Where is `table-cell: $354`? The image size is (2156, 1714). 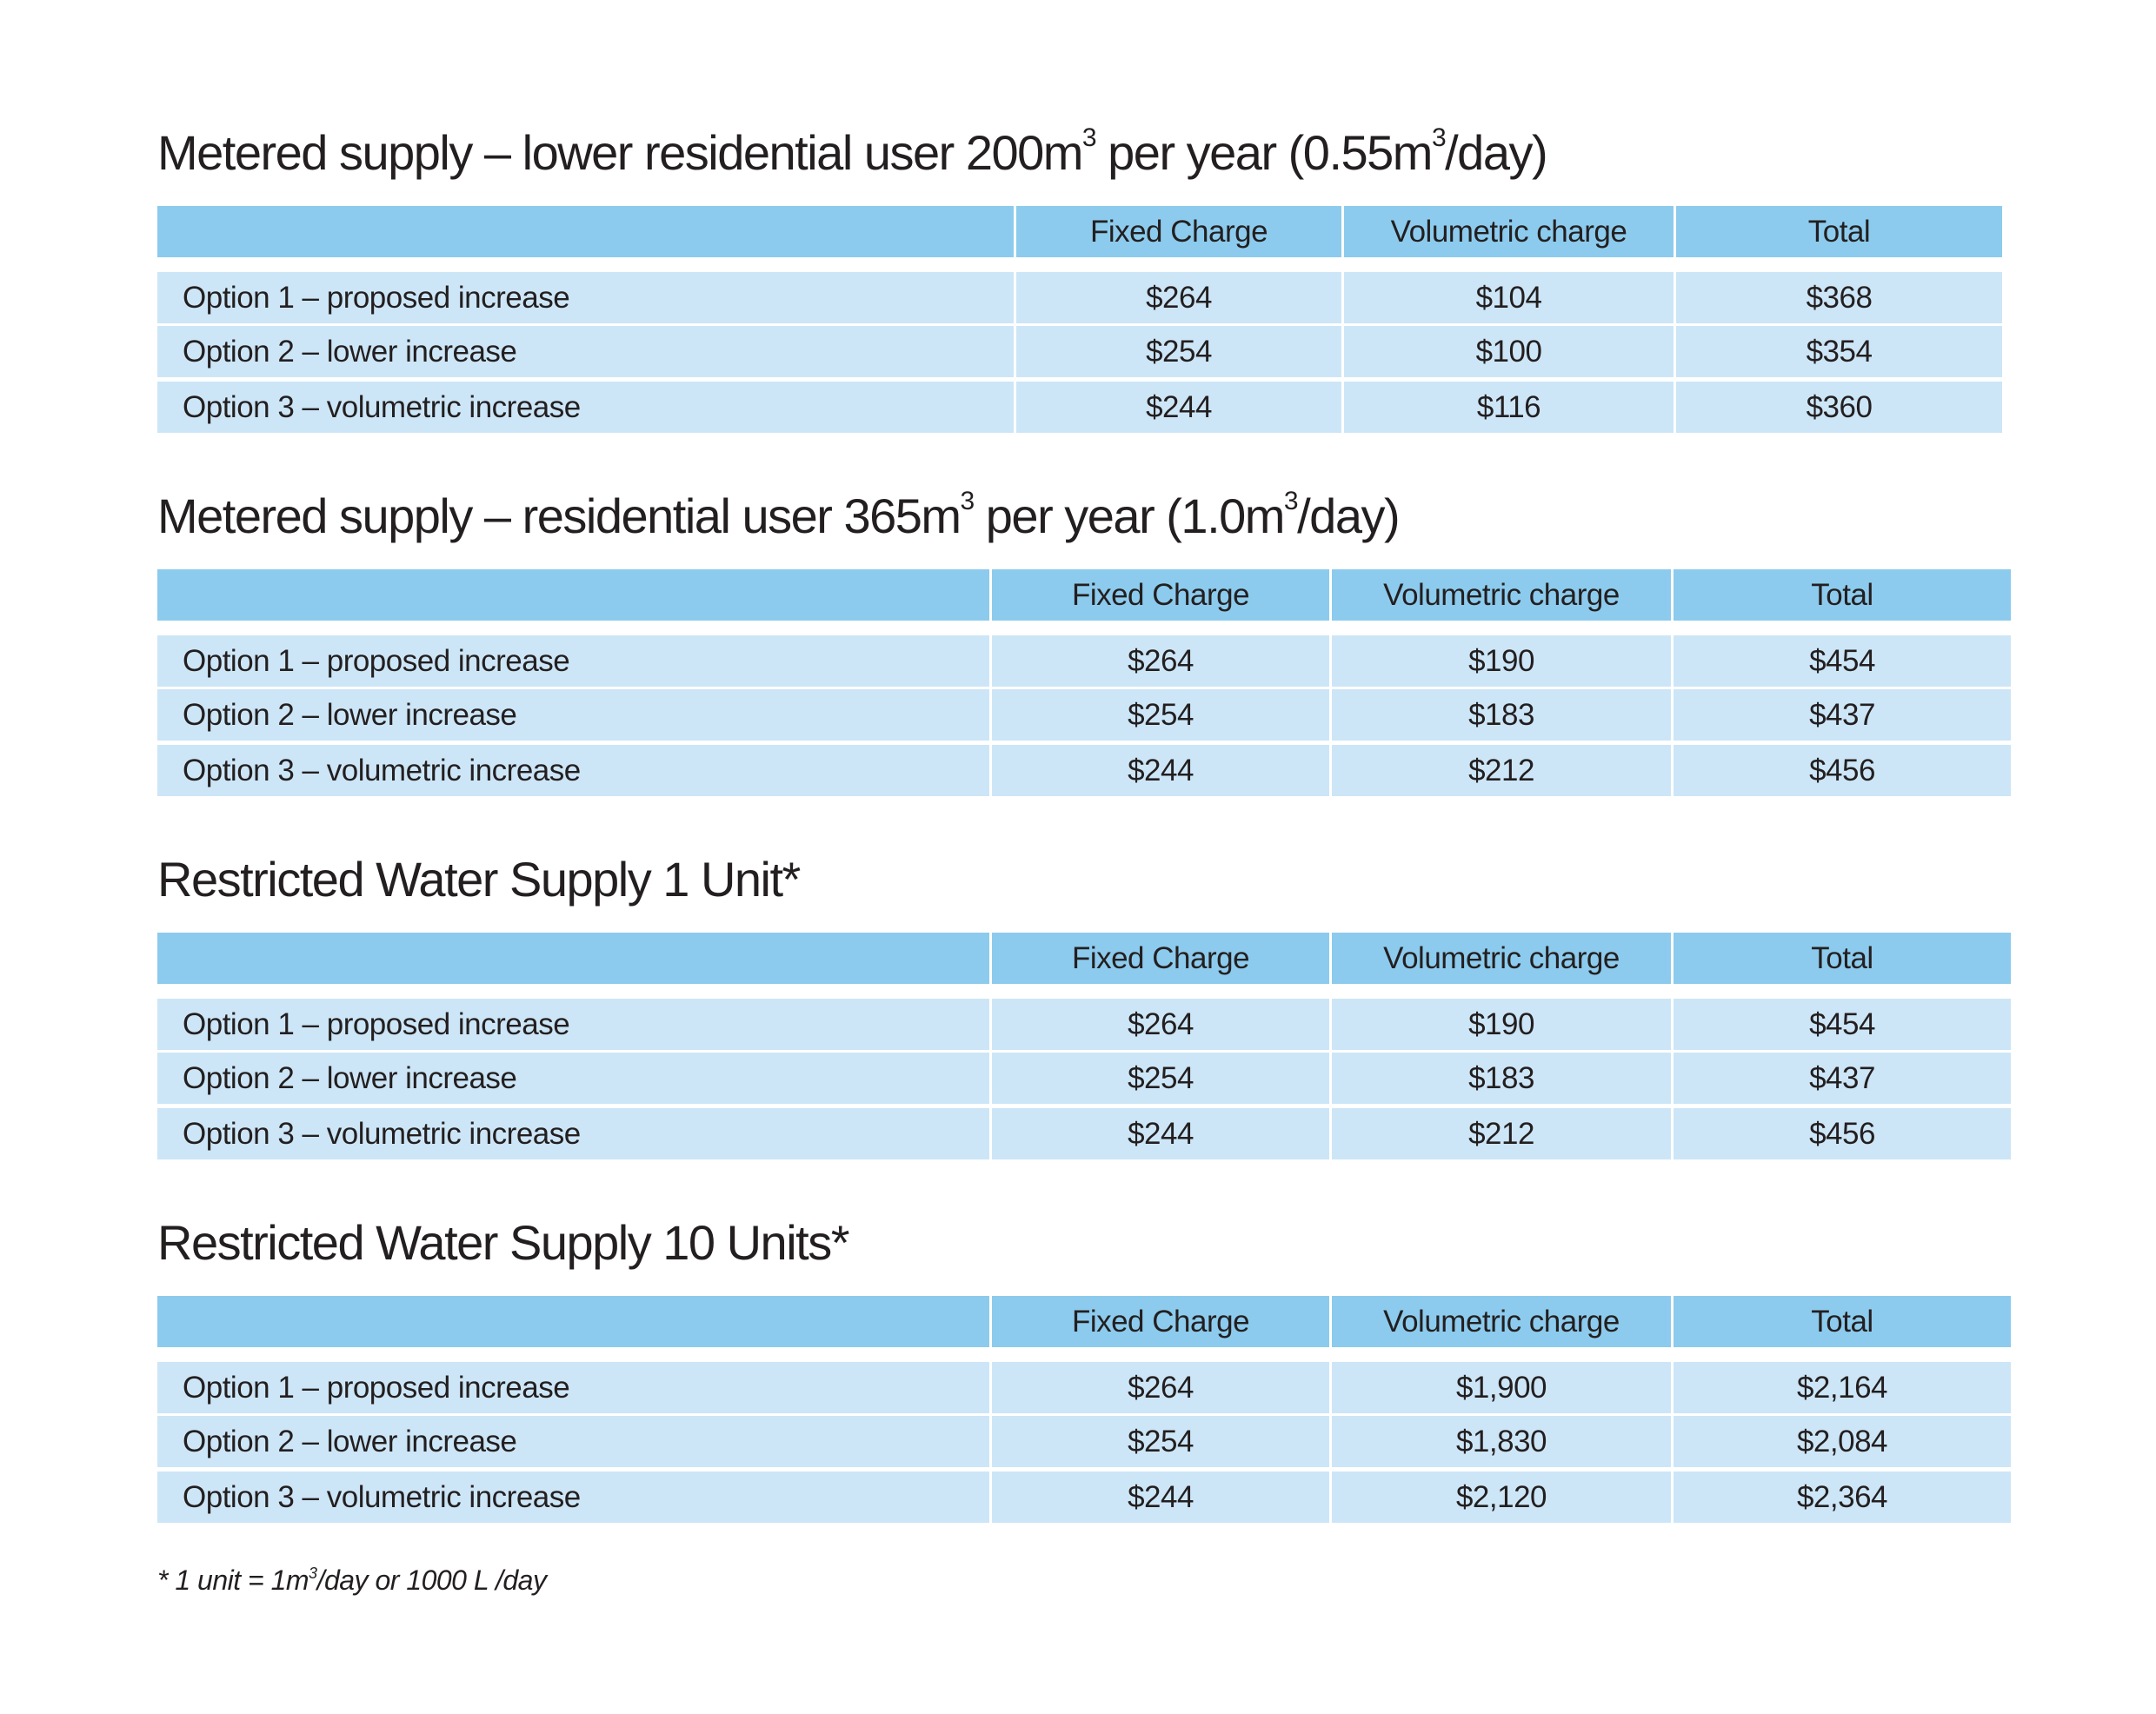
table-cell: $354 is located at coordinates (1839, 351).